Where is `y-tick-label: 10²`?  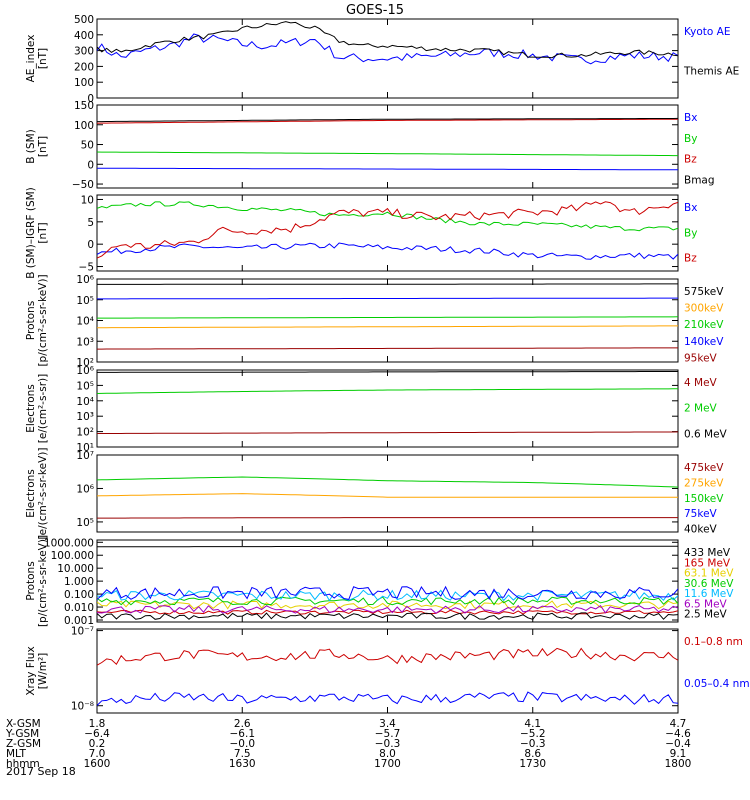
y-tick-label: 10² is located at coordinates (85, 363).